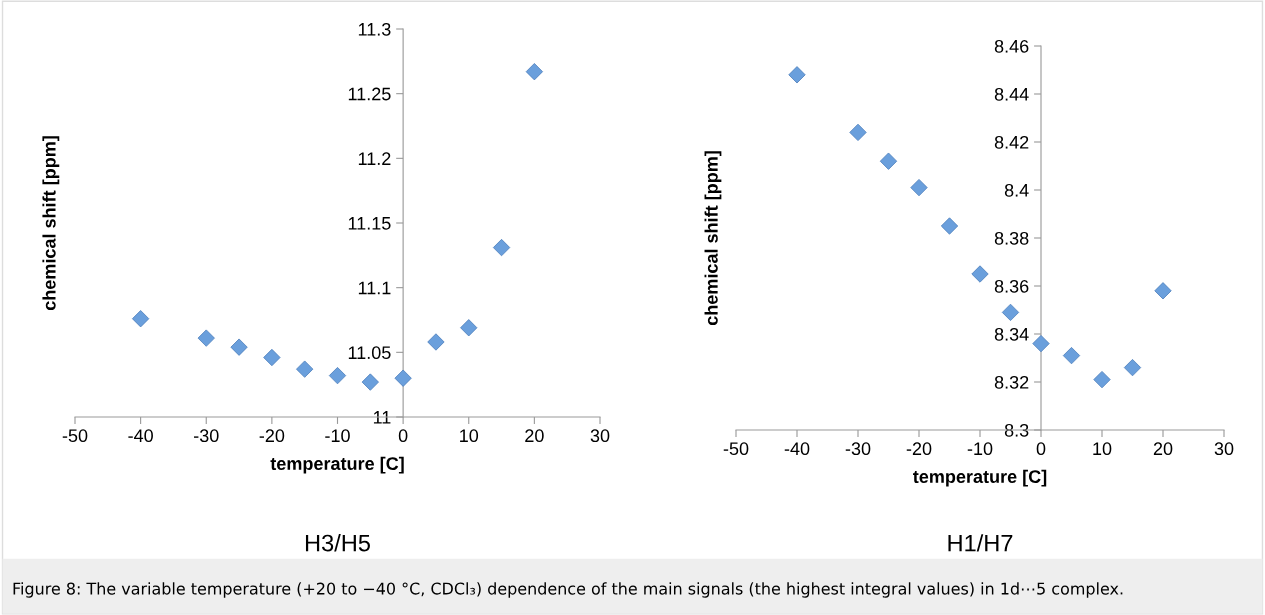 Image resolution: width=1265 pixels, height=615 pixels. I want to click on y-tick-label: 11.15, so click(369, 223).